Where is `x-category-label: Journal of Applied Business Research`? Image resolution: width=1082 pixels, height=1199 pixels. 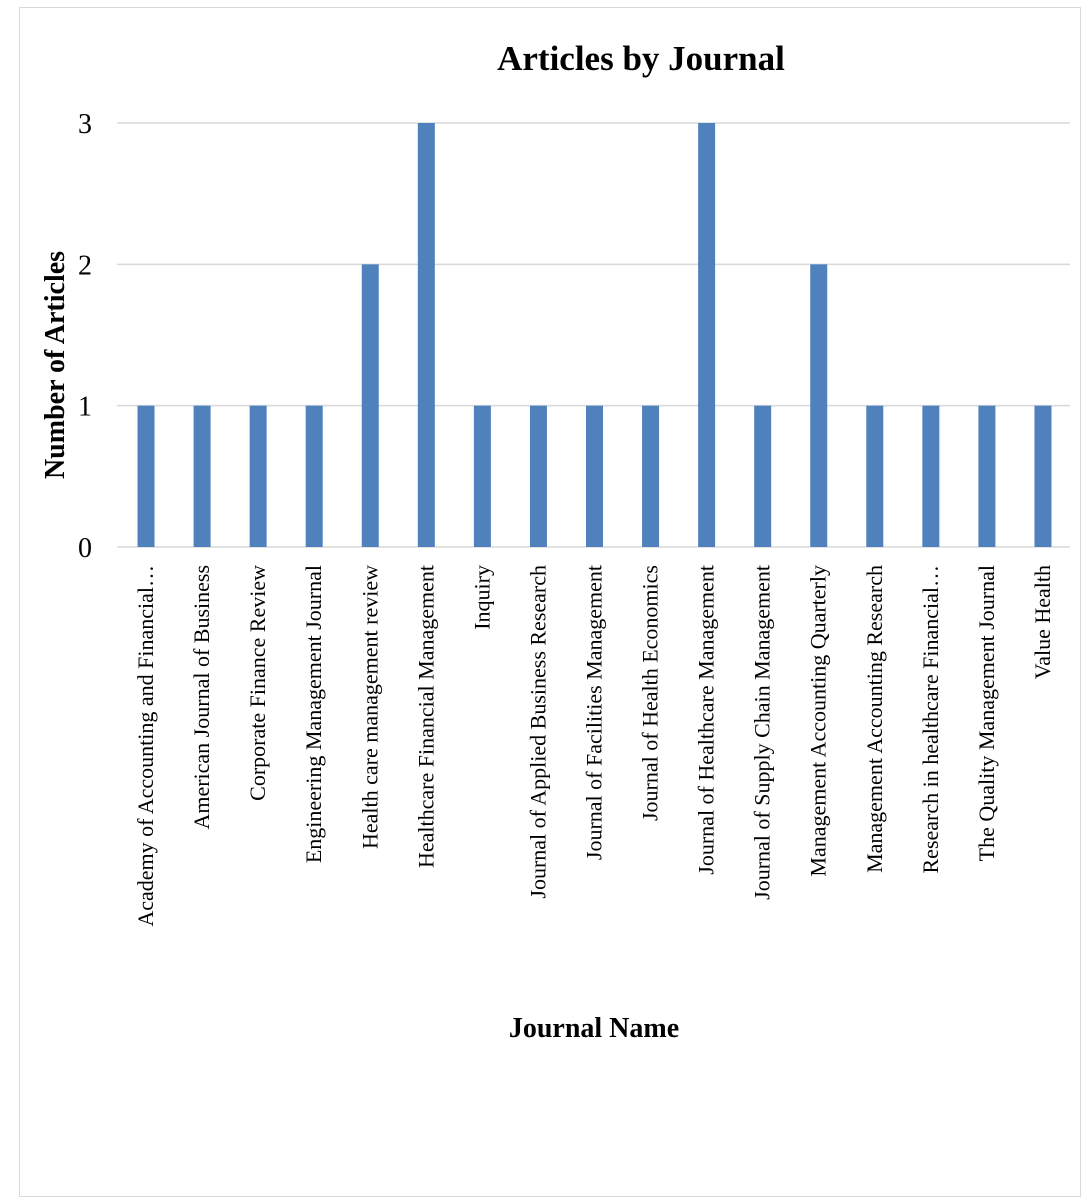
x-category-label: Journal of Applied Business Research is located at coordinates (537, 732).